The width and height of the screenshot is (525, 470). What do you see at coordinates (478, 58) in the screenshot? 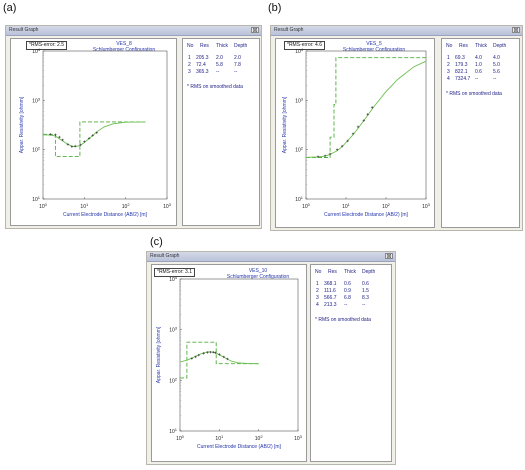
I see `cell-thick: 4.0` at bounding box center [478, 58].